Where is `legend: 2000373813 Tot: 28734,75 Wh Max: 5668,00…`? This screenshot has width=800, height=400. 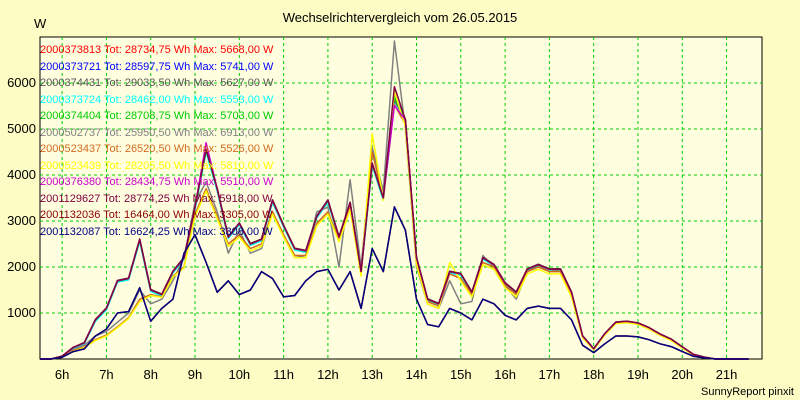 legend: 2000373813 Tot: 28734,75 Wh Max: 5668,00… is located at coordinates (156, 141).